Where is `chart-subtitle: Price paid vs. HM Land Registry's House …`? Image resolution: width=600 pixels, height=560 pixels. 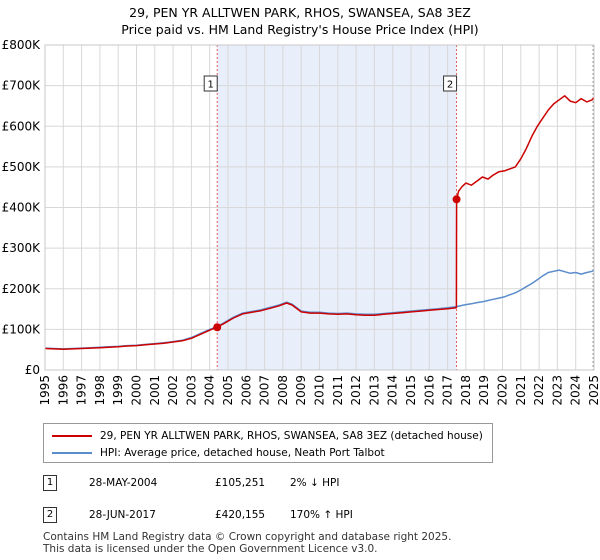 chart-subtitle: Price paid vs. HM Land Registry's House … is located at coordinates (300, 29).